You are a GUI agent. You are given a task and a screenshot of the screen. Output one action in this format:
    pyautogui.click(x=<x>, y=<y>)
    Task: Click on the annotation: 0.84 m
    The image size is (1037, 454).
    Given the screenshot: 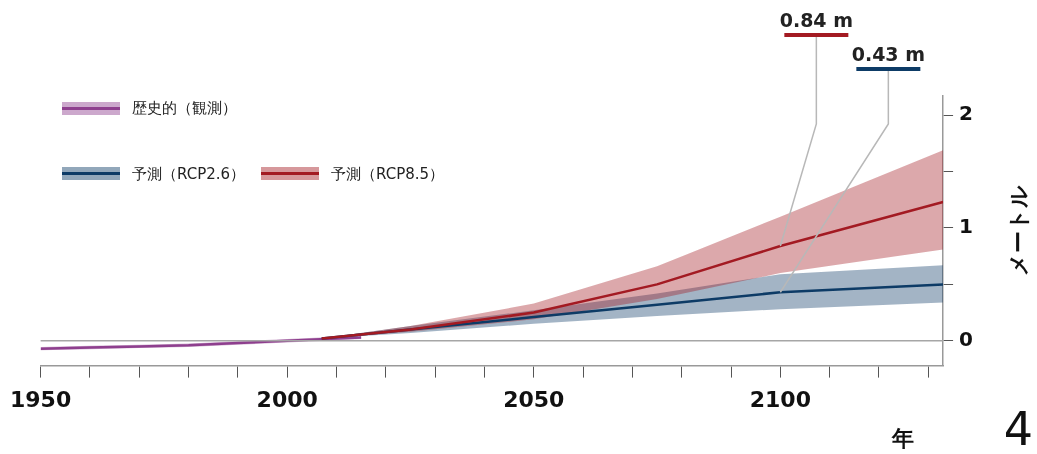 What is the action you would take?
    pyautogui.click(x=816, y=20)
    